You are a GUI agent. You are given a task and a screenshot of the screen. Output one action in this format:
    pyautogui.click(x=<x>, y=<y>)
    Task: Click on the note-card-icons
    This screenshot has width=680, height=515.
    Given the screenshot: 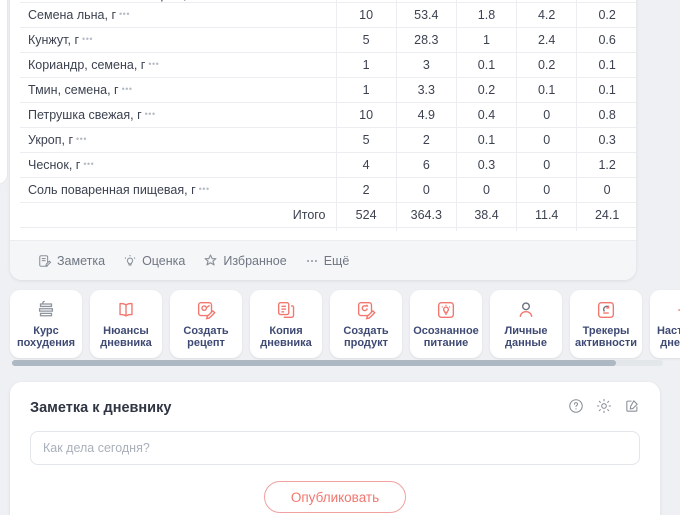 What is the action you would take?
    pyautogui.click(x=604, y=407)
    